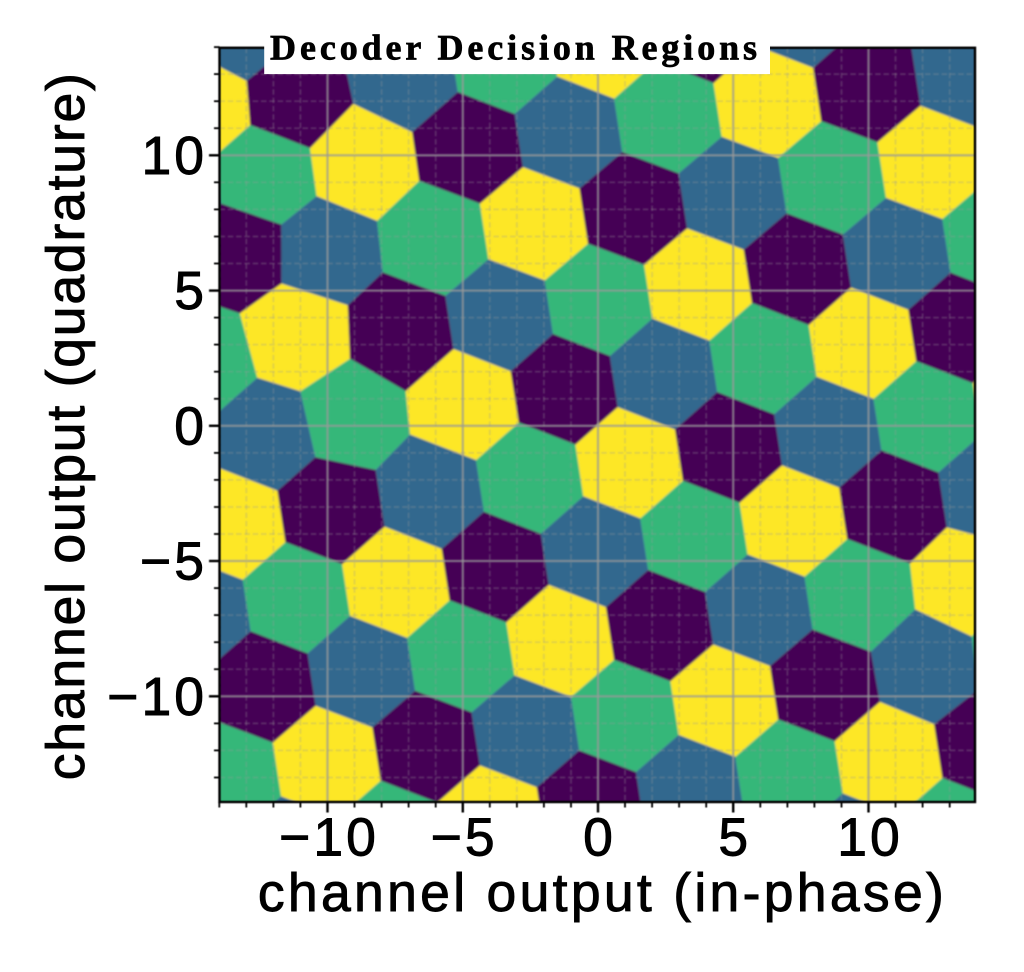  Describe the element at coordinates (602, 893) in the screenshot. I see `svg-text: channel output (in-phase)` at that location.